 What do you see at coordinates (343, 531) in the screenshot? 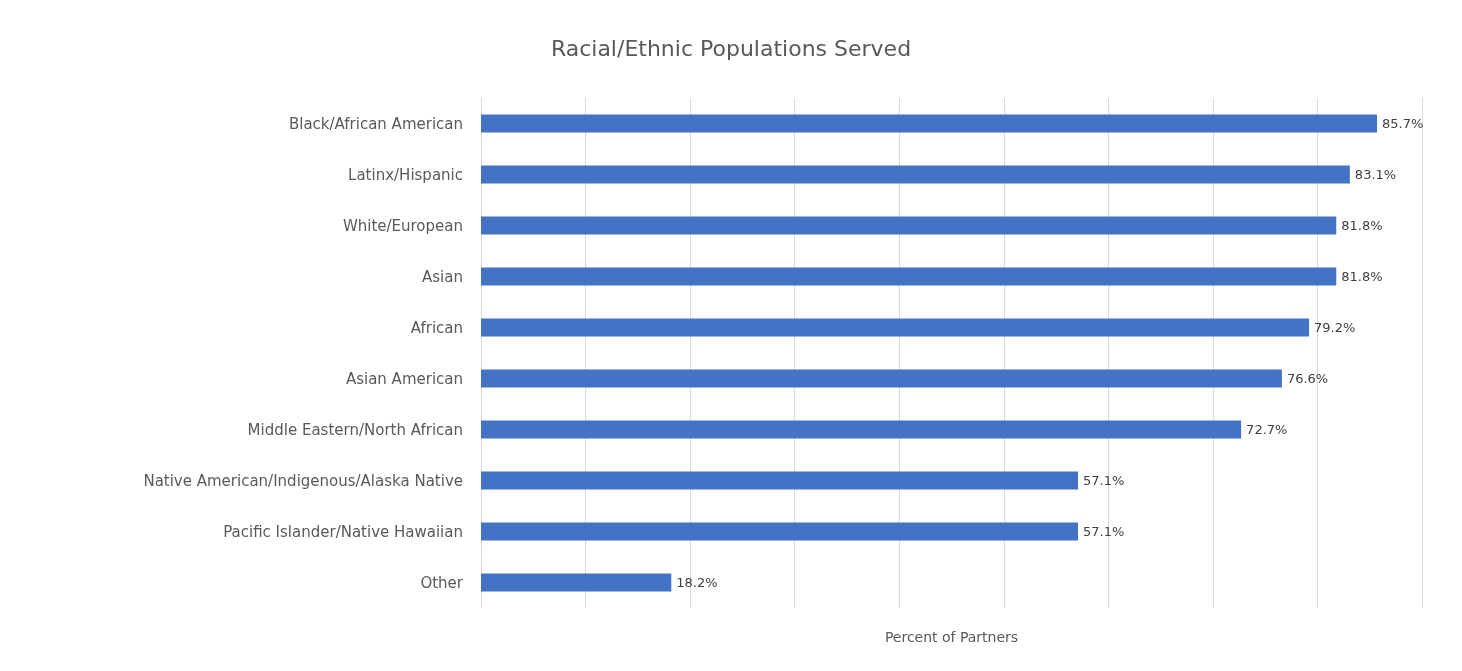
I see `y-tick-label: Pacific Islander/Native Hawaiian` at bounding box center [343, 531].